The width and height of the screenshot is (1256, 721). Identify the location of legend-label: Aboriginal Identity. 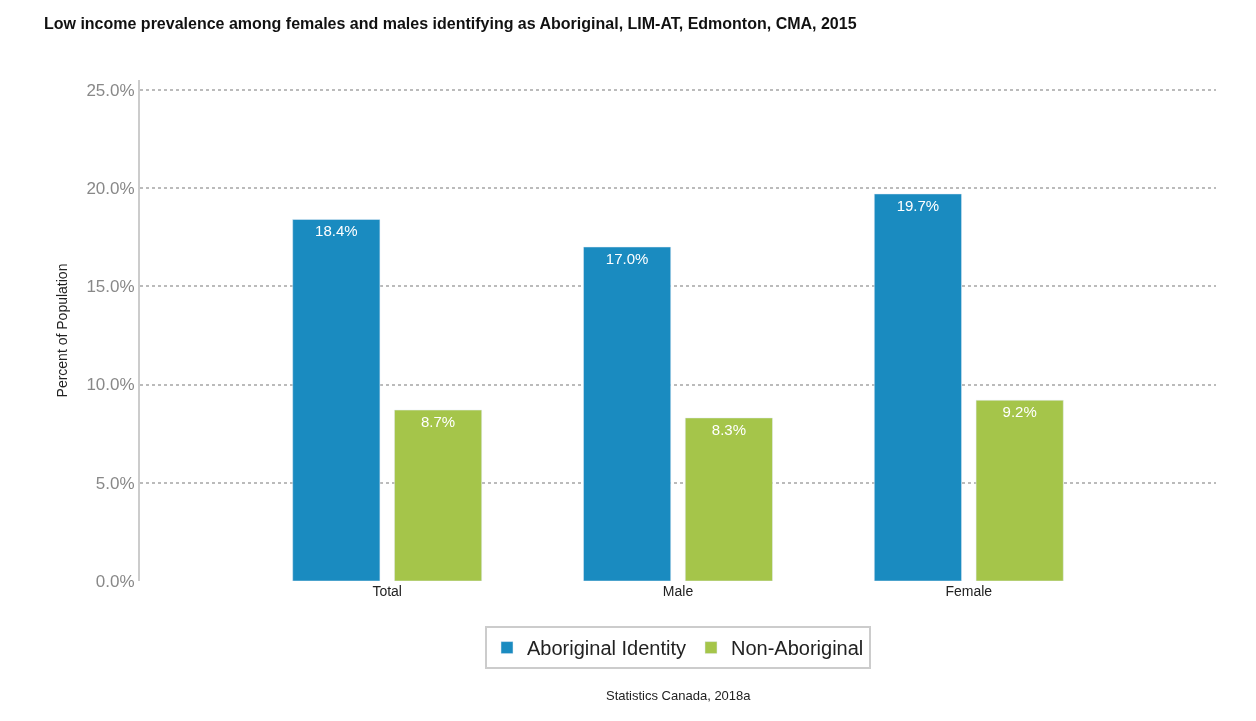
(606, 648).